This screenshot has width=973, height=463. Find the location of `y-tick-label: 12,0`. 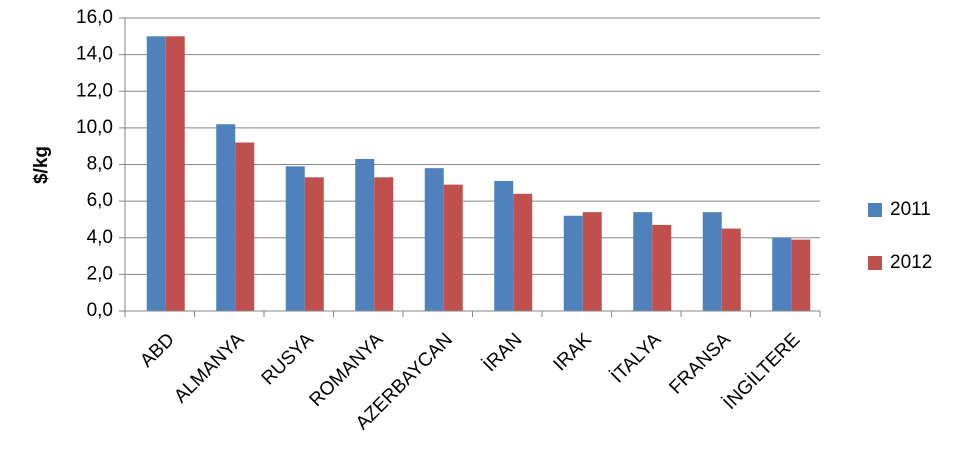

y-tick-label: 12,0 is located at coordinates (94, 90).